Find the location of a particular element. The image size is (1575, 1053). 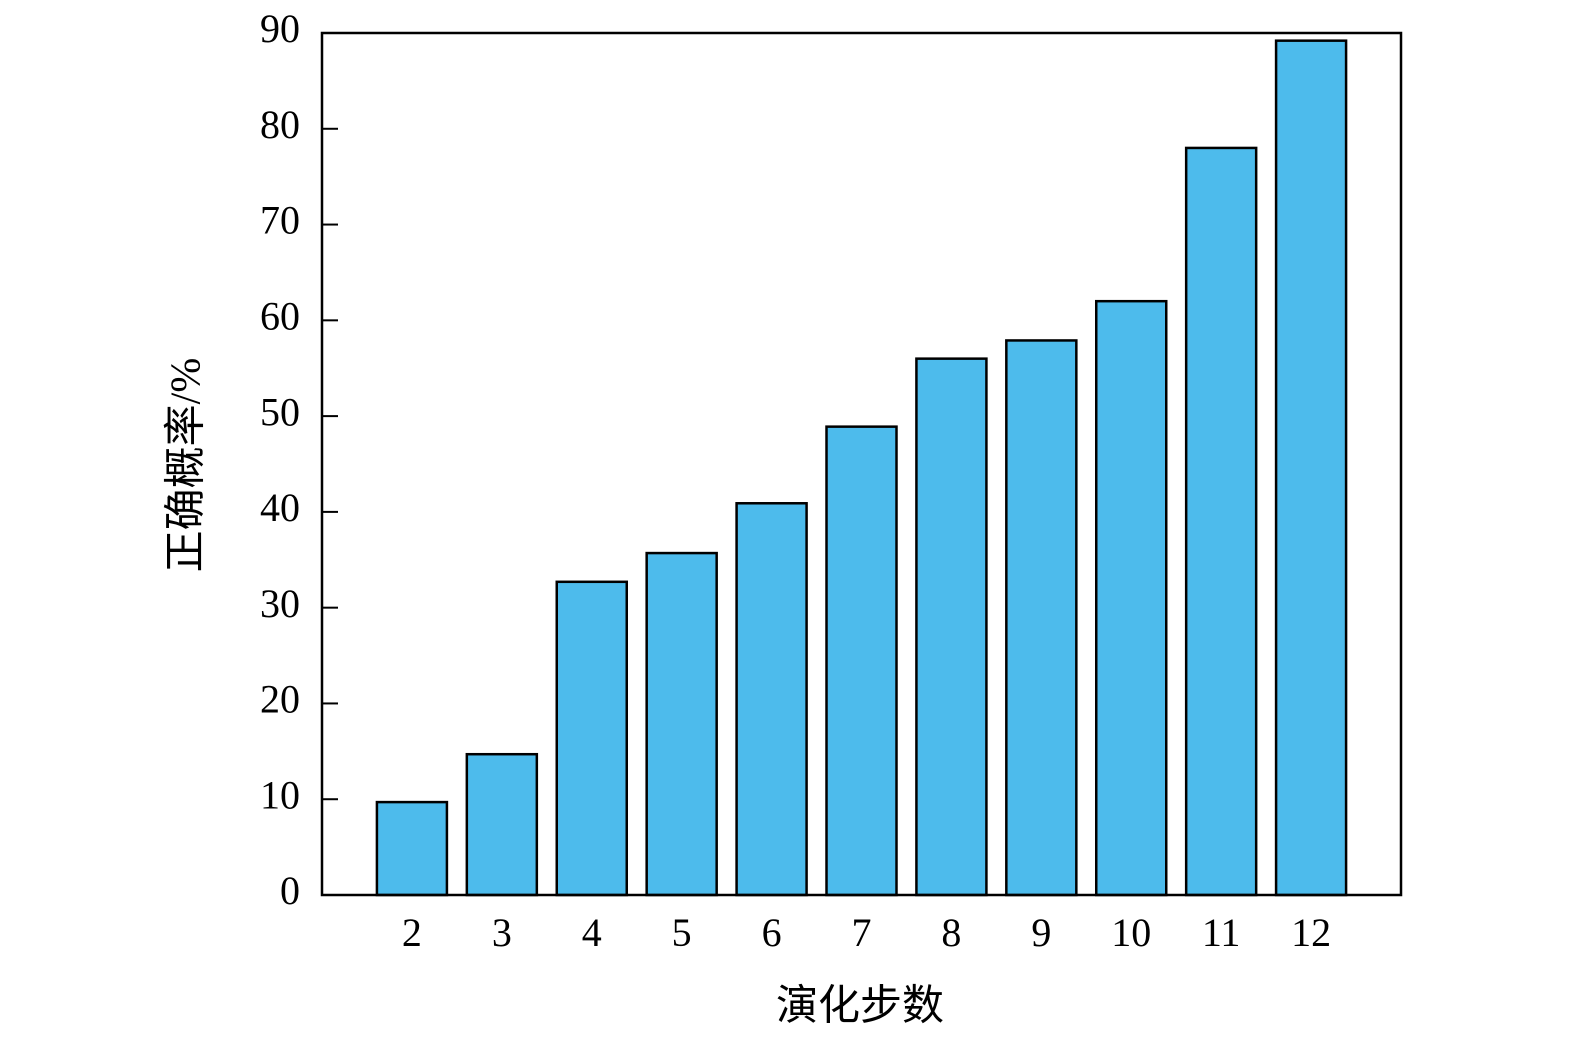

y-axis-label: 正确概率/% is located at coordinates (186, 465).